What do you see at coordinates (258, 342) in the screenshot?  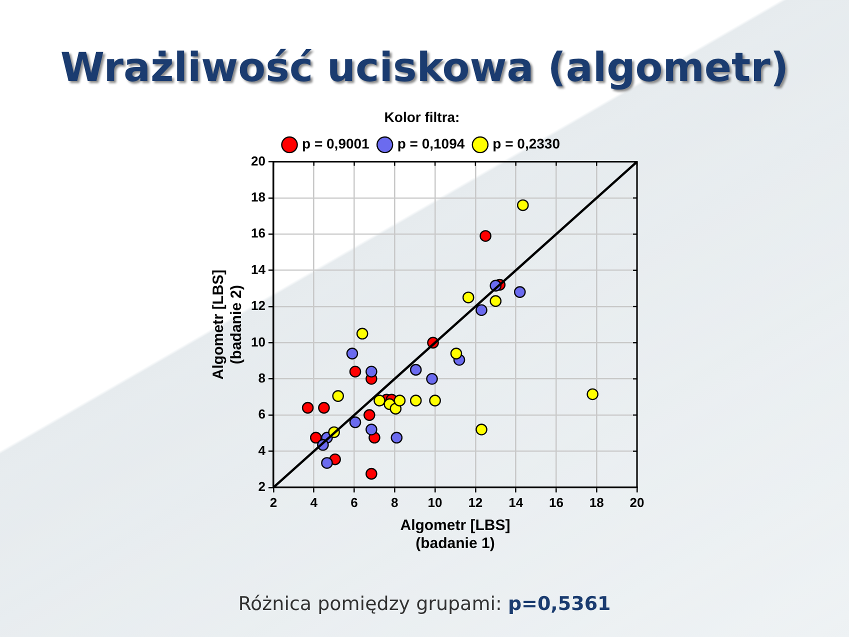 I see `y-tick-label: 10` at bounding box center [258, 342].